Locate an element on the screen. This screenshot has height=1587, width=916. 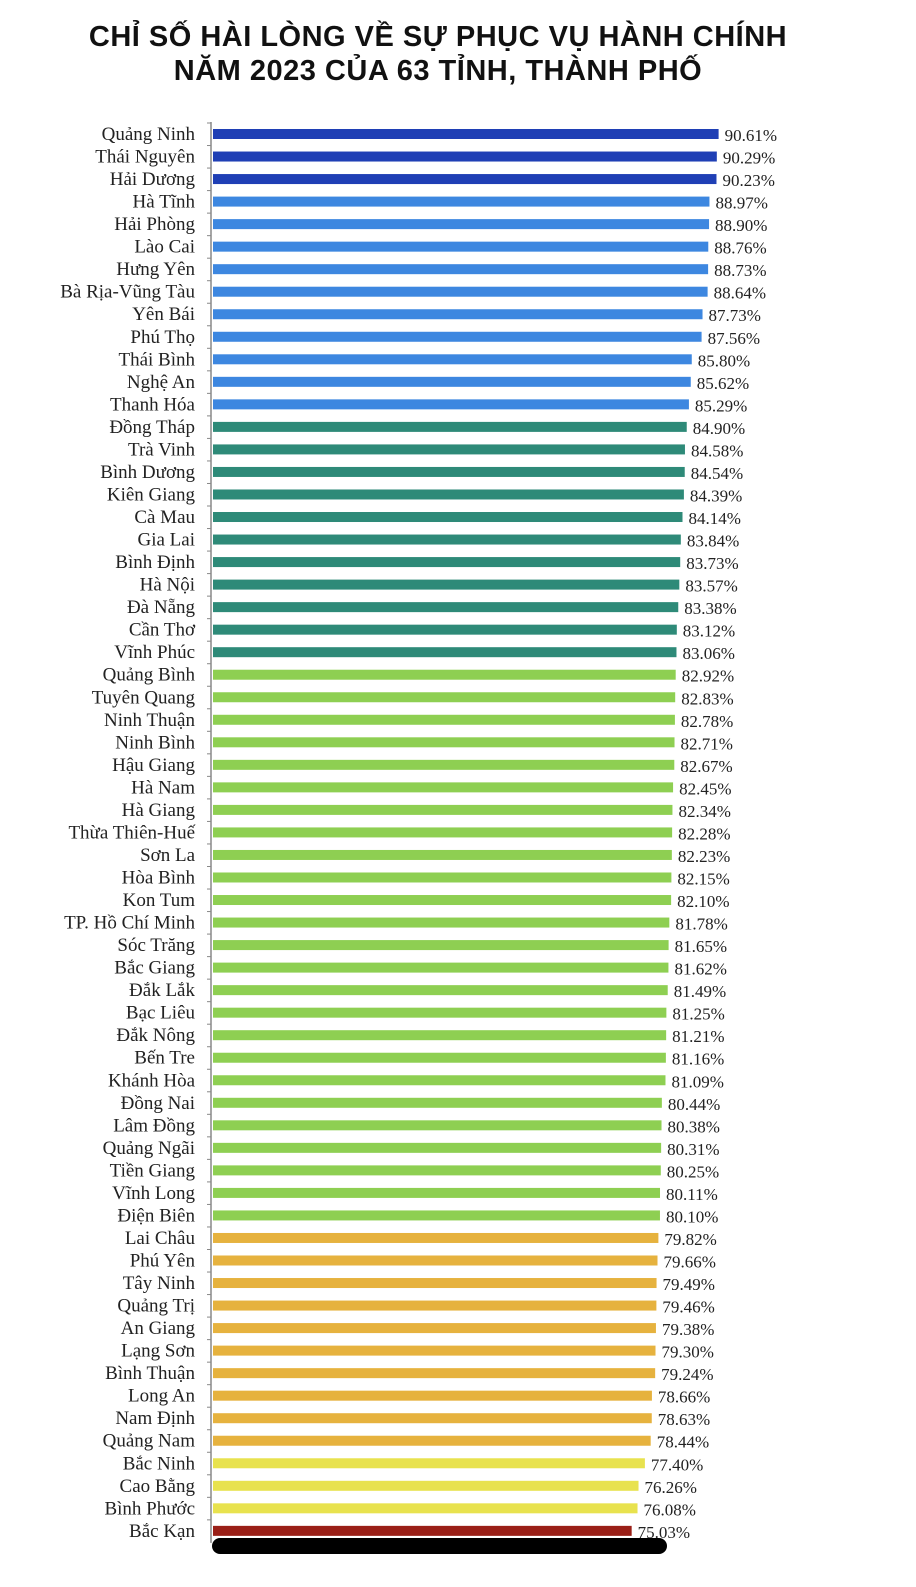
data-label: 88.73% is located at coordinates (740, 270).